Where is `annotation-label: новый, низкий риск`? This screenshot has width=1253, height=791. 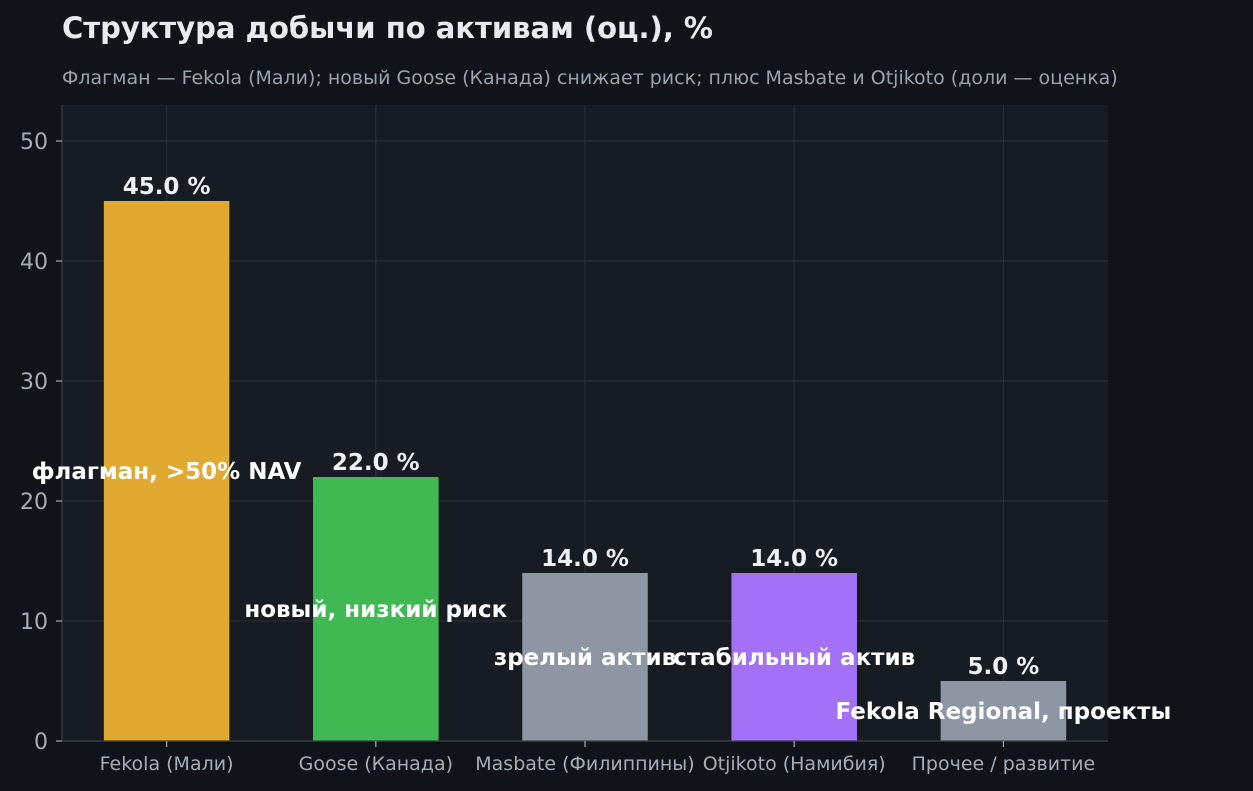 annotation-label: новый, низкий риск is located at coordinates (375, 610).